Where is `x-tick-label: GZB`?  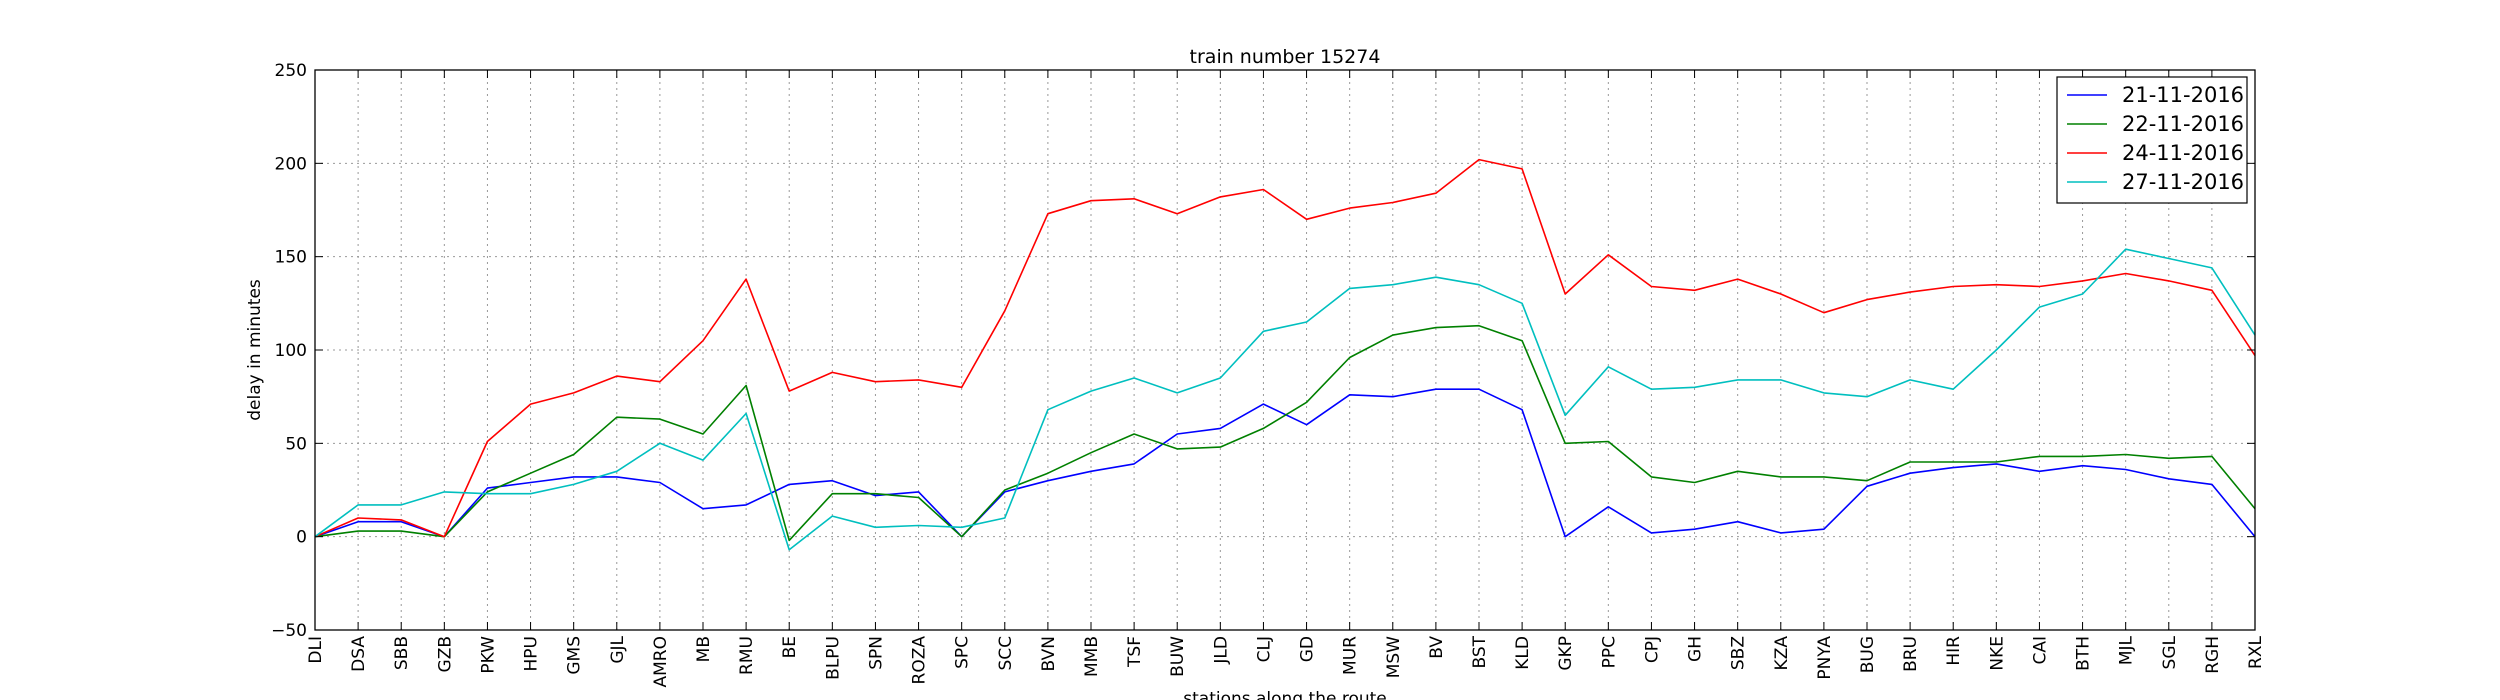
x-tick-label: GZB is located at coordinates (445, 654).